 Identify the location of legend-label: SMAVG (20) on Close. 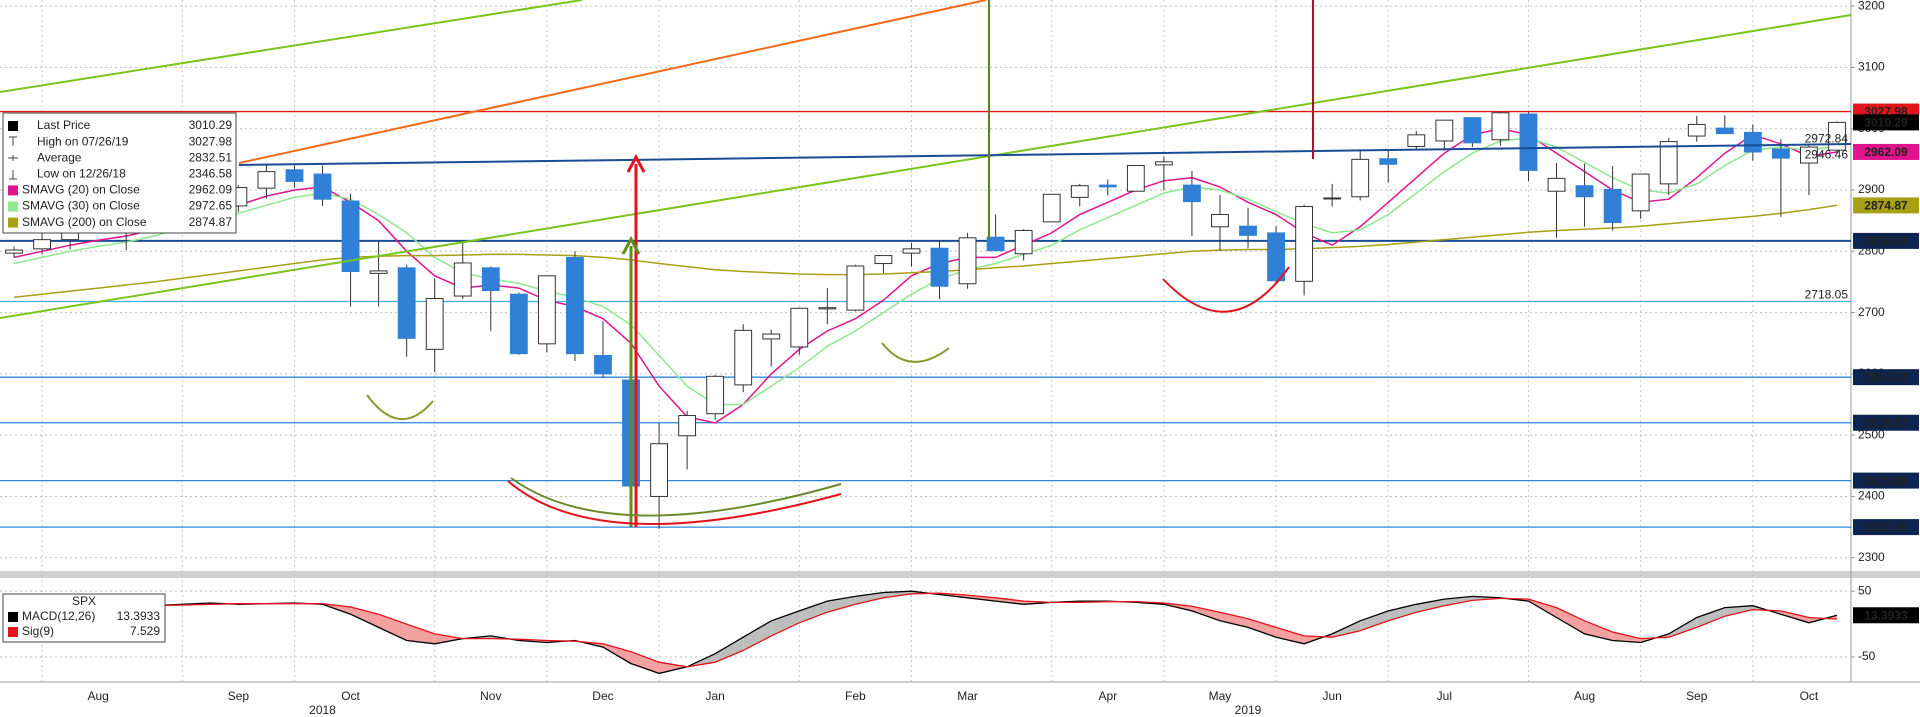
(81, 190).